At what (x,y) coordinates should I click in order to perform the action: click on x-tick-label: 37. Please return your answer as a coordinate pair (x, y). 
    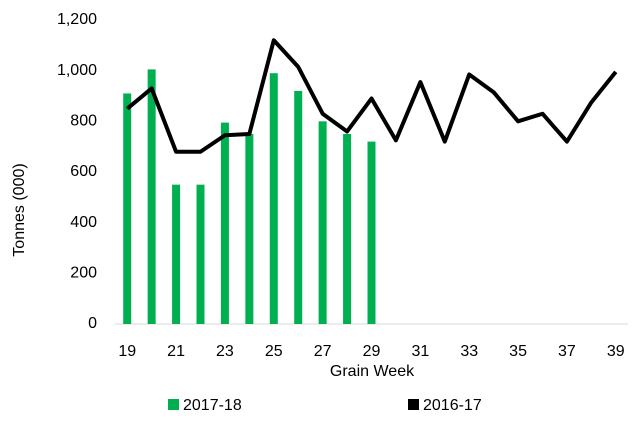
    Looking at the image, I should click on (567, 351).